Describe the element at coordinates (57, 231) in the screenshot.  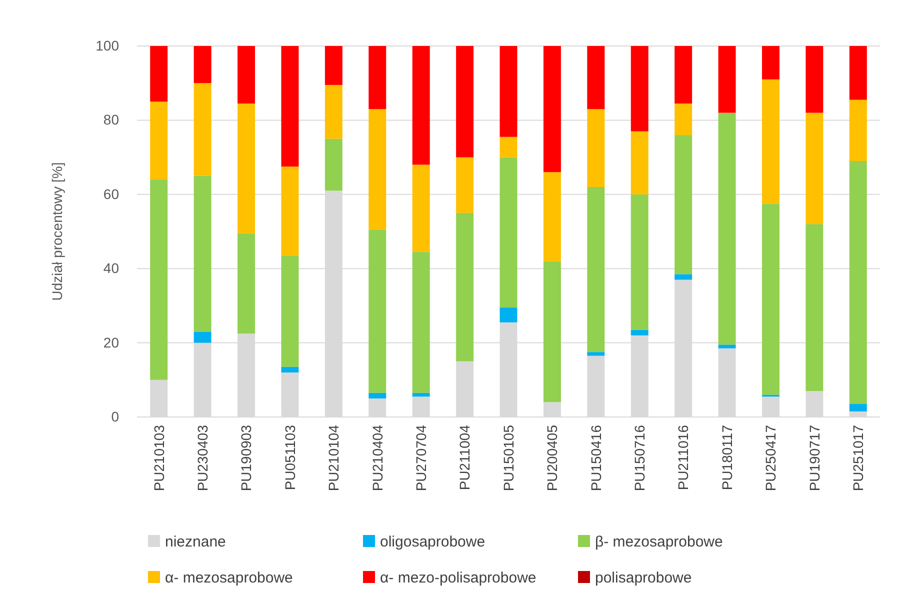
I see `y-axis-title: Udział procentowy [%]` at that location.